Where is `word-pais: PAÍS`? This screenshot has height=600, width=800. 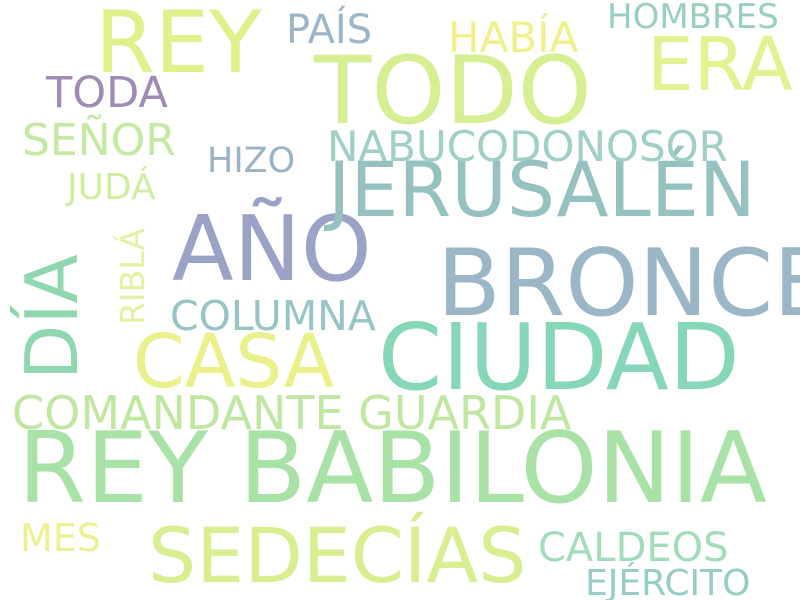 word-pais: PAÍS is located at coordinates (329, 30).